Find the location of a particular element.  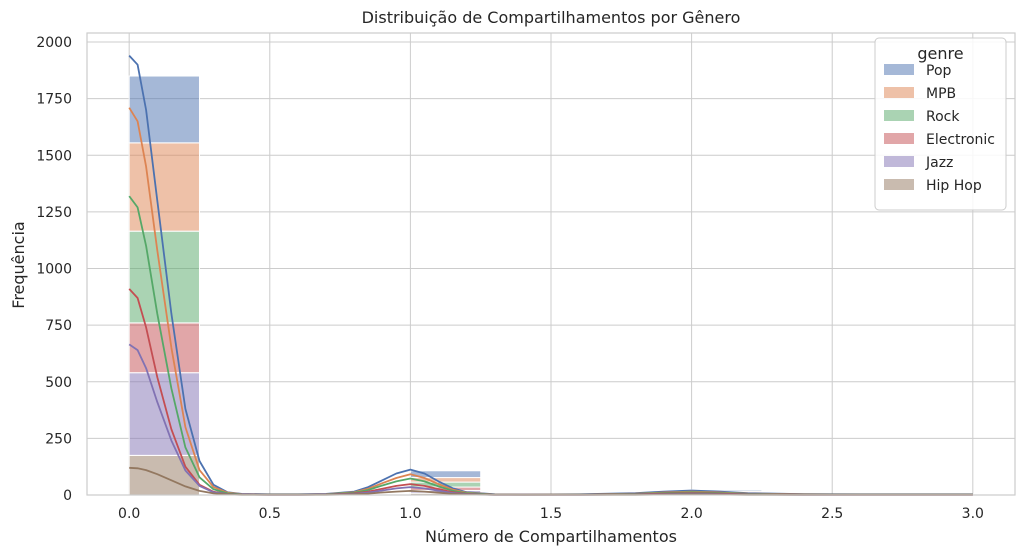

legend-label-electronic: Electronic is located at coordinates (960, 140).